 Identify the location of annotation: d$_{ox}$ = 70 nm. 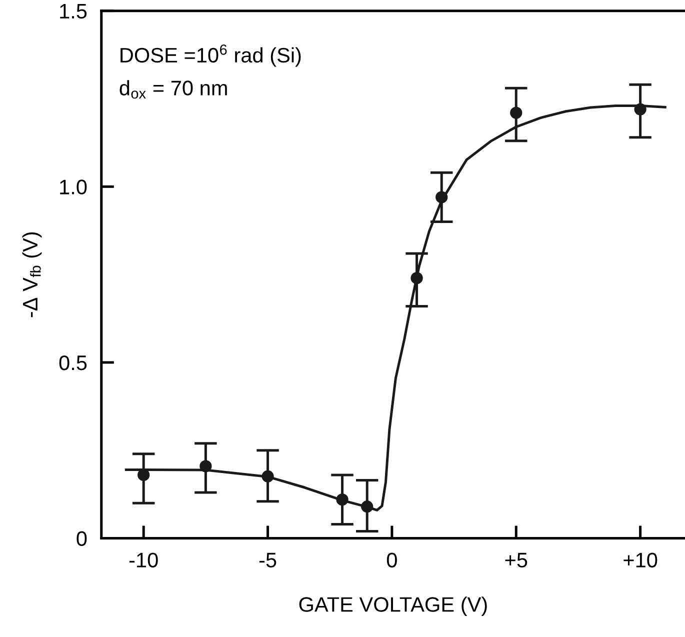
(173, 89).